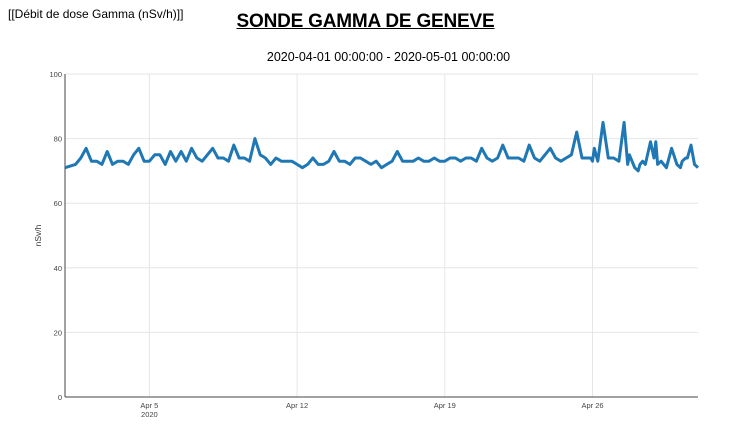 The image size is (731, 424). What do you see at coordinates (58, 268) in the screenshot?
I see `y-tick-label: 40` at bounding box center [58, 268].